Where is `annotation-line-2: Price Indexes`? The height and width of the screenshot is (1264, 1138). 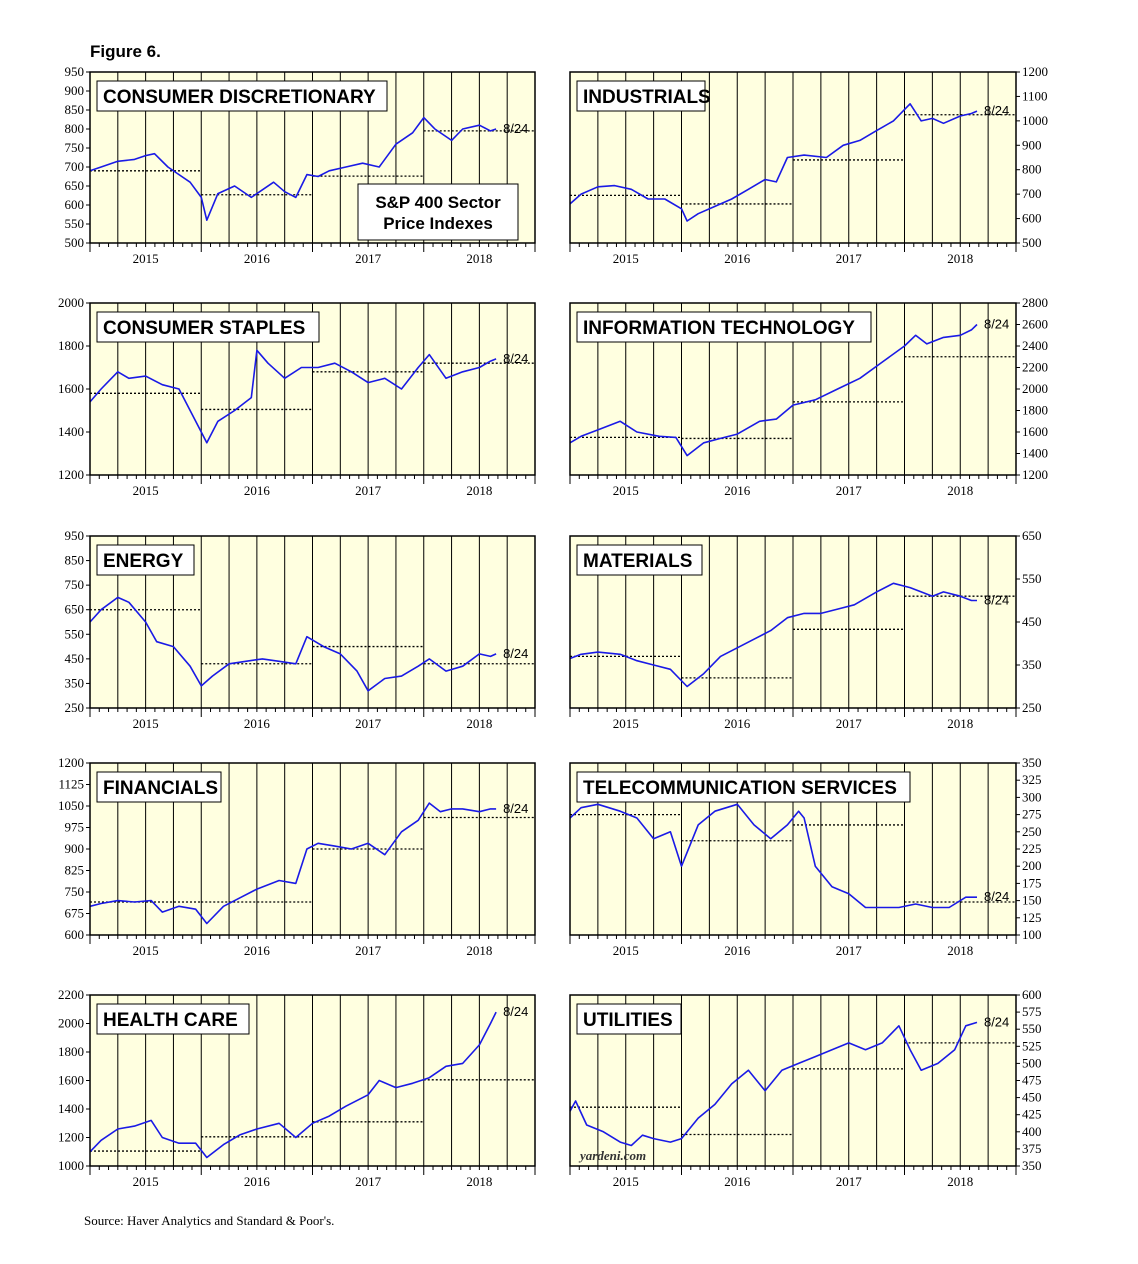 annotation-line-2: Price Indexes is located at coordinates (438, 223).